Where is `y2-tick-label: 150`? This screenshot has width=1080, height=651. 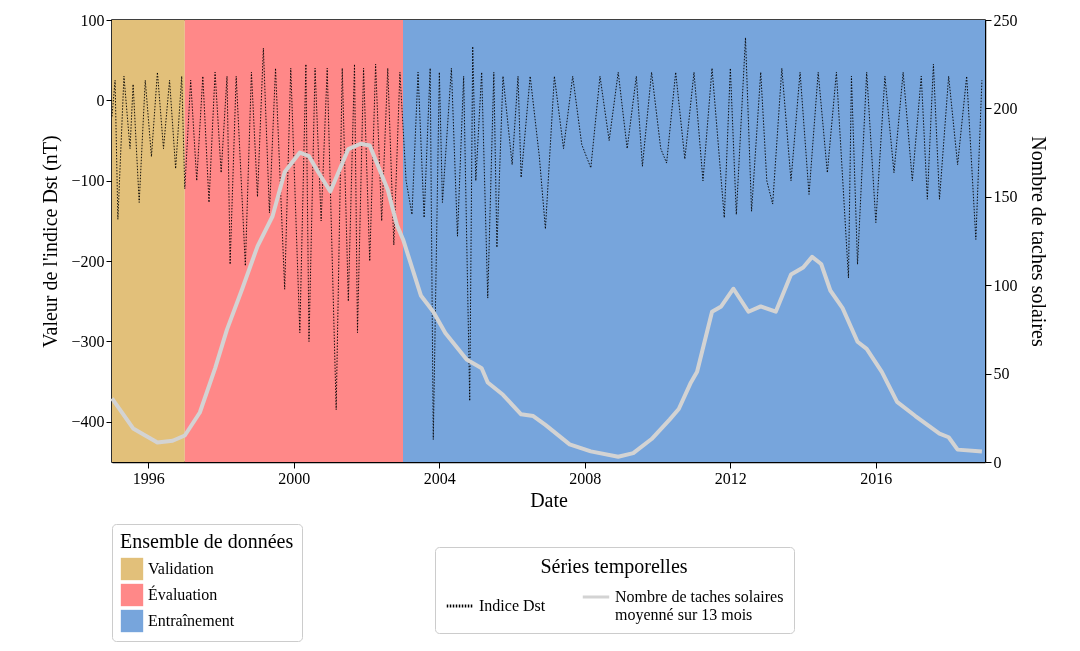 y2-tick-label: 150 is located at coordinates (1005, 197).